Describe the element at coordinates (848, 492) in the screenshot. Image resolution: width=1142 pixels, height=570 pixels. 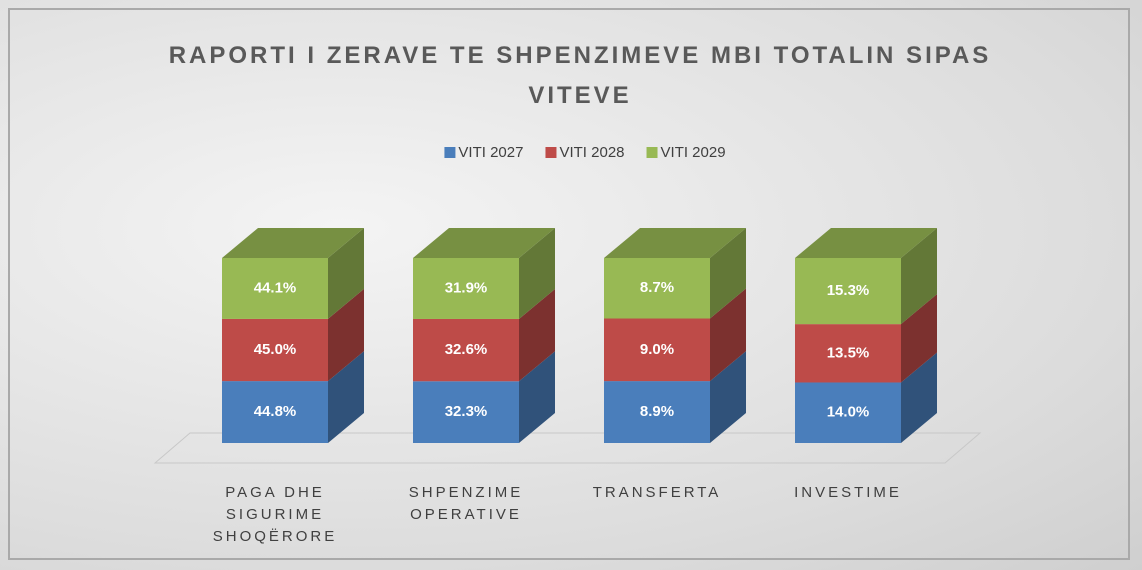
I see `x-tick-label: INVESTIME` at that location.